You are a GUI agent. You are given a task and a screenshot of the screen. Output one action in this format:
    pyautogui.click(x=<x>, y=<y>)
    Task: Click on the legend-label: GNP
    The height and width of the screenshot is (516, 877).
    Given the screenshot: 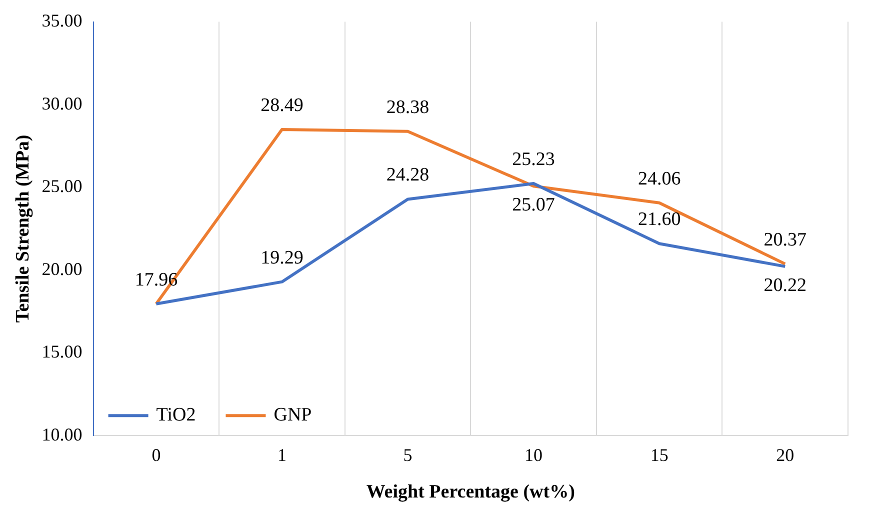 What is the action you would take?
    pyautogui.click(x=293, y=415)
    